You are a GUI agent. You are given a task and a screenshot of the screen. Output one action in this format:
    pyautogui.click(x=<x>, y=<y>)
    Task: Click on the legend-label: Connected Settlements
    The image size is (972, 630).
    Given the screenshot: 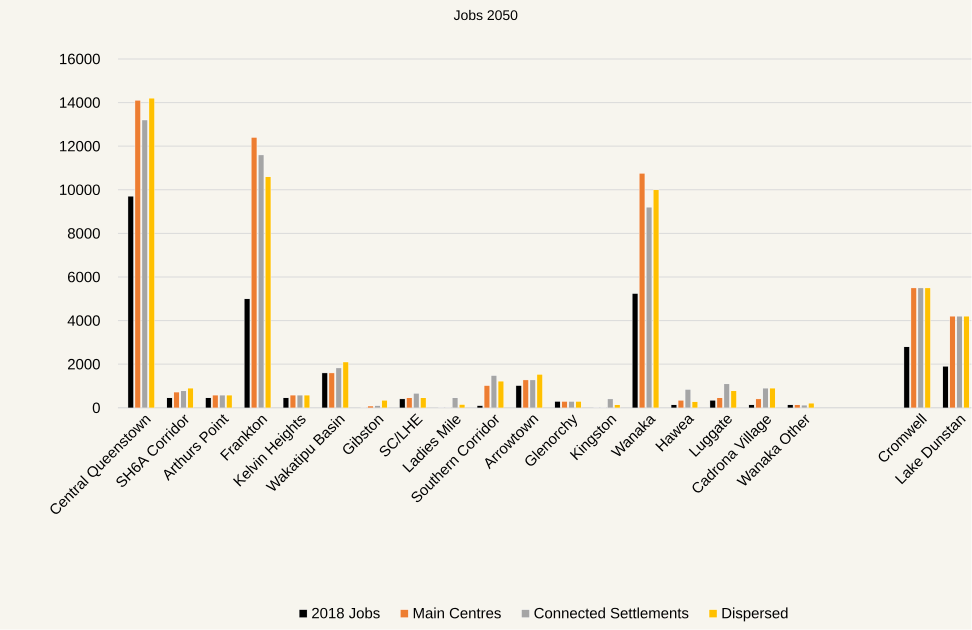 What is the action you would take?
    pyautogui.click(x=611, y=613)
    